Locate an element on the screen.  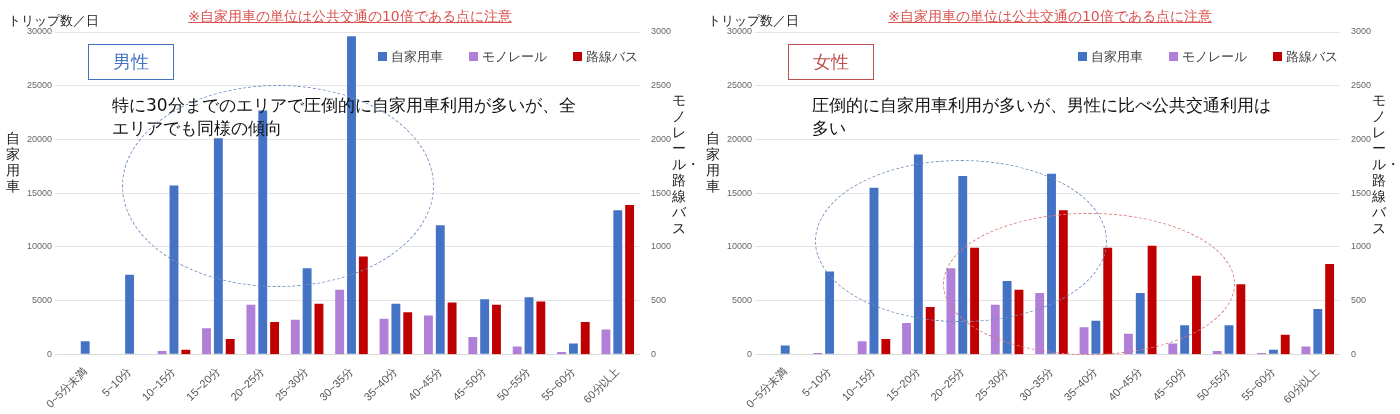
annotation: 圧倒的に自家用車利用が多いが、男性に比べ公共交通利用は多い is located at coordinates (1042, 117).